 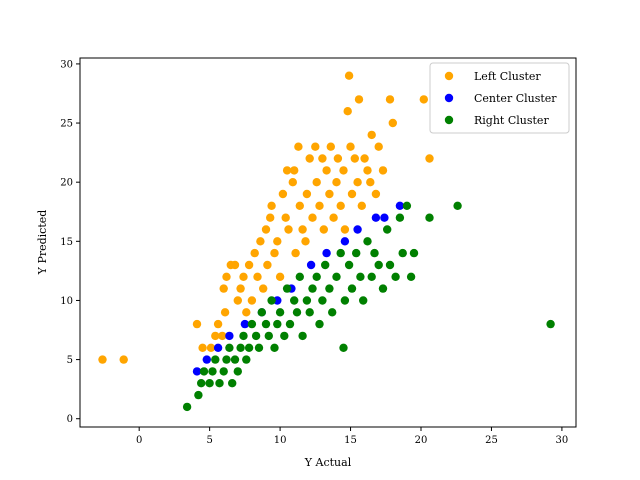 What do you see at coordinates (511, 120) in the screenshot?
I see `legend-label: Right Cluster` at bounding box center [511, 120].